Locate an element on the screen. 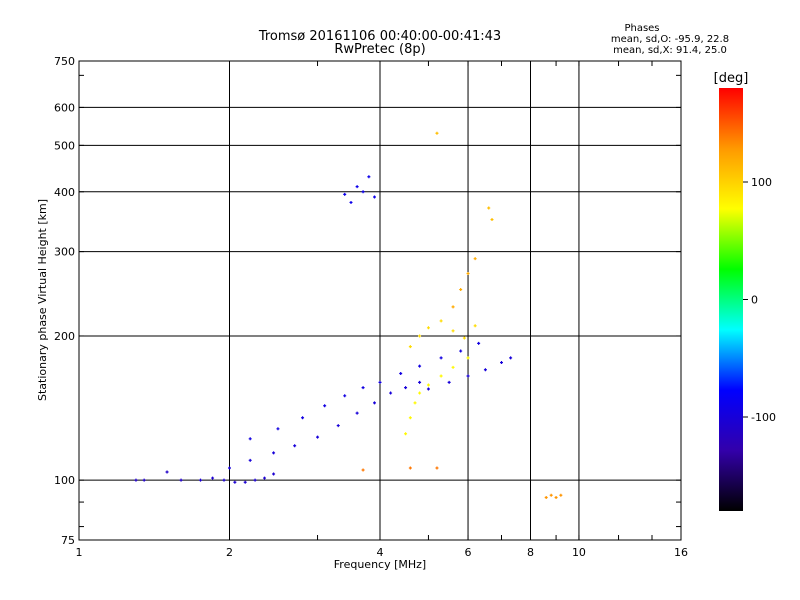 This screenshot has width=800, height=600. y-tick-label: 400 is located at coordinates (64, 192).